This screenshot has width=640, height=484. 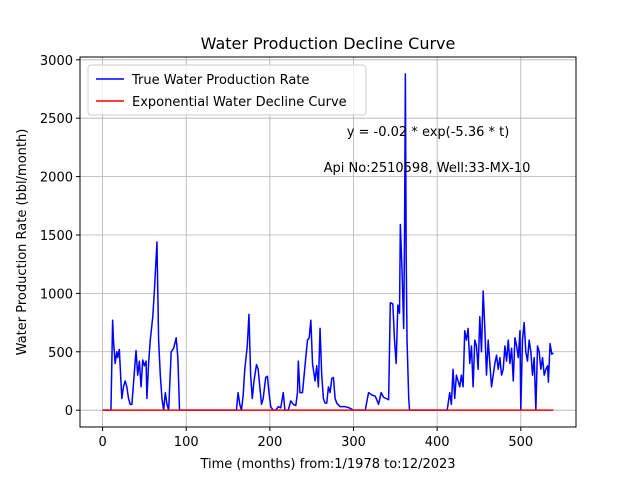 What do you see at coordinates (56, 178) in the screenshot?
I see `y-tick-label: 2000` at bounding box center [56, 178].